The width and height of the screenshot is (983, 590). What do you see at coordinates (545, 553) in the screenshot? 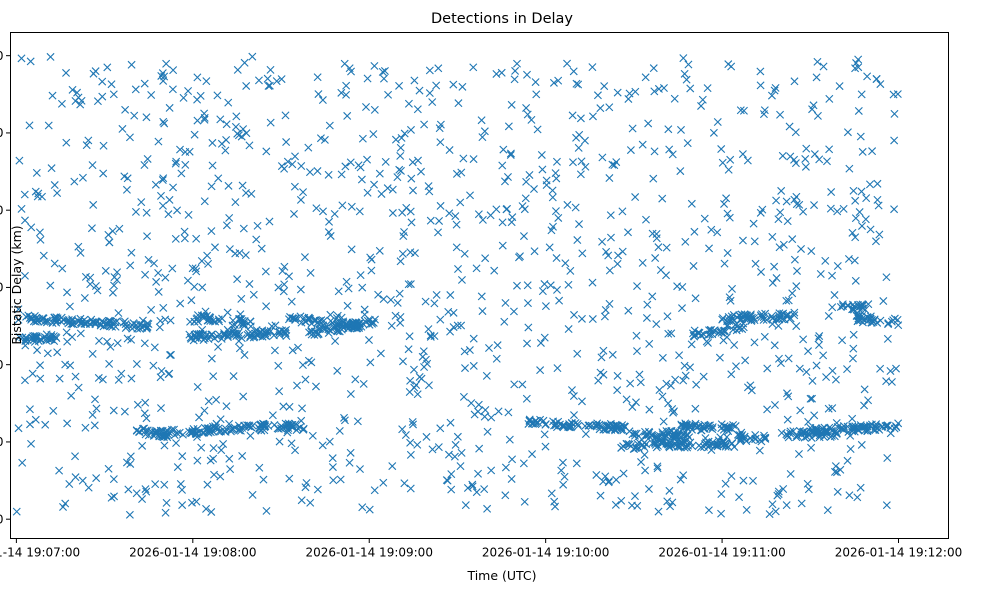
I see `x-tick-label: 2026-01-14 19:10:00` at bounding box center [545, 553].